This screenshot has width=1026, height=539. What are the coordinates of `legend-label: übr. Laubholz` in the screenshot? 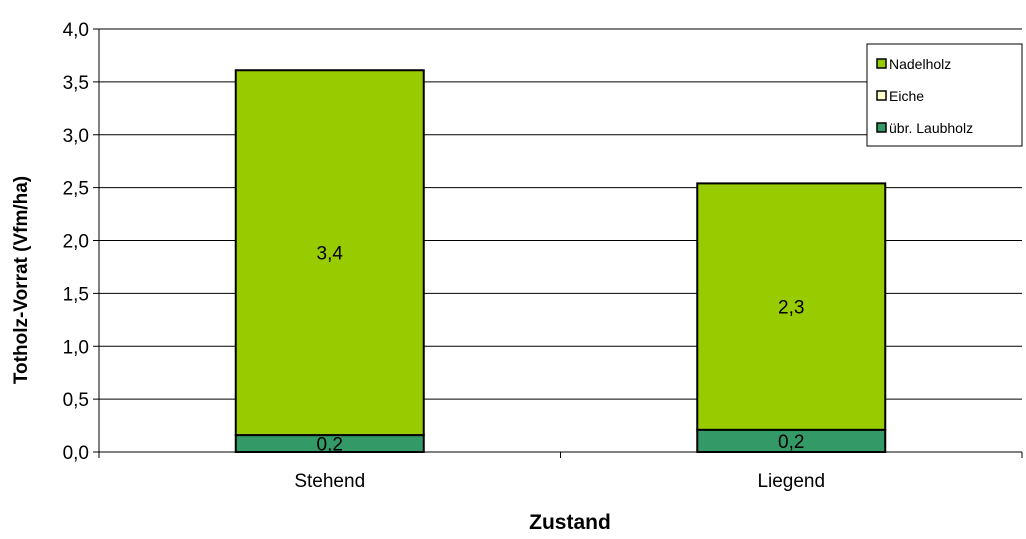 It's located at (931, 128).